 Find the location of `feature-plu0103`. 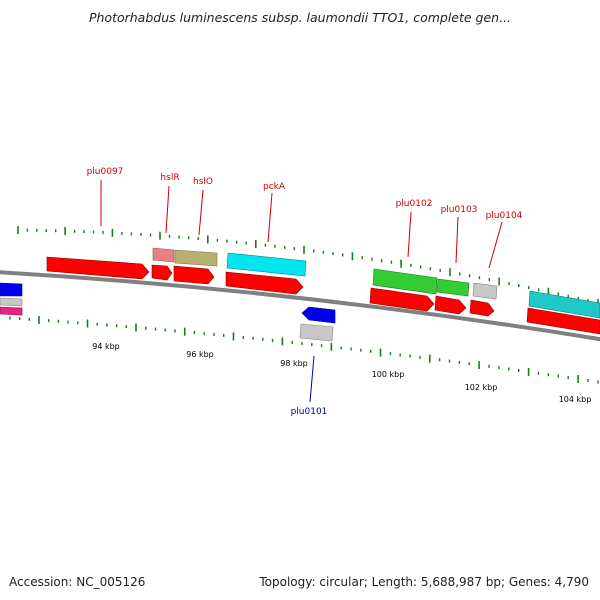

feature-plu0103 is located at coordinates (453, 287).